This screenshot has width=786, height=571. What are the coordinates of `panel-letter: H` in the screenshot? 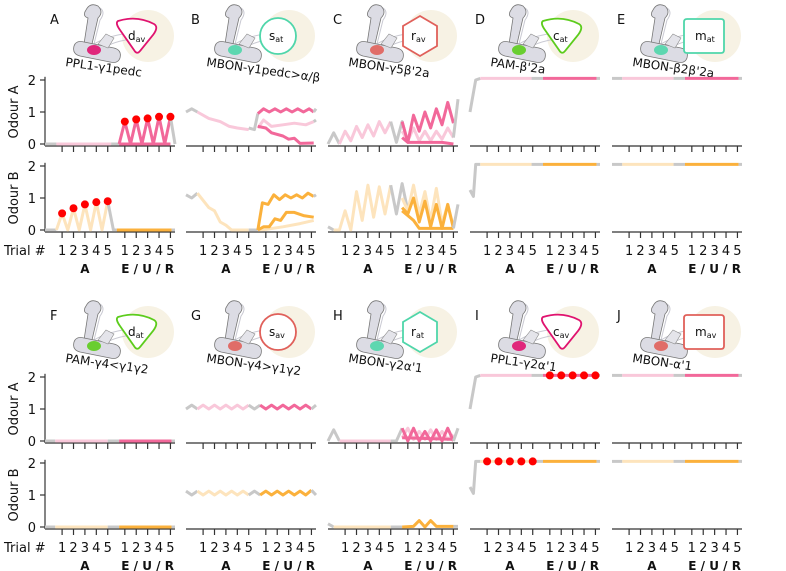 It's located at (338, 316).